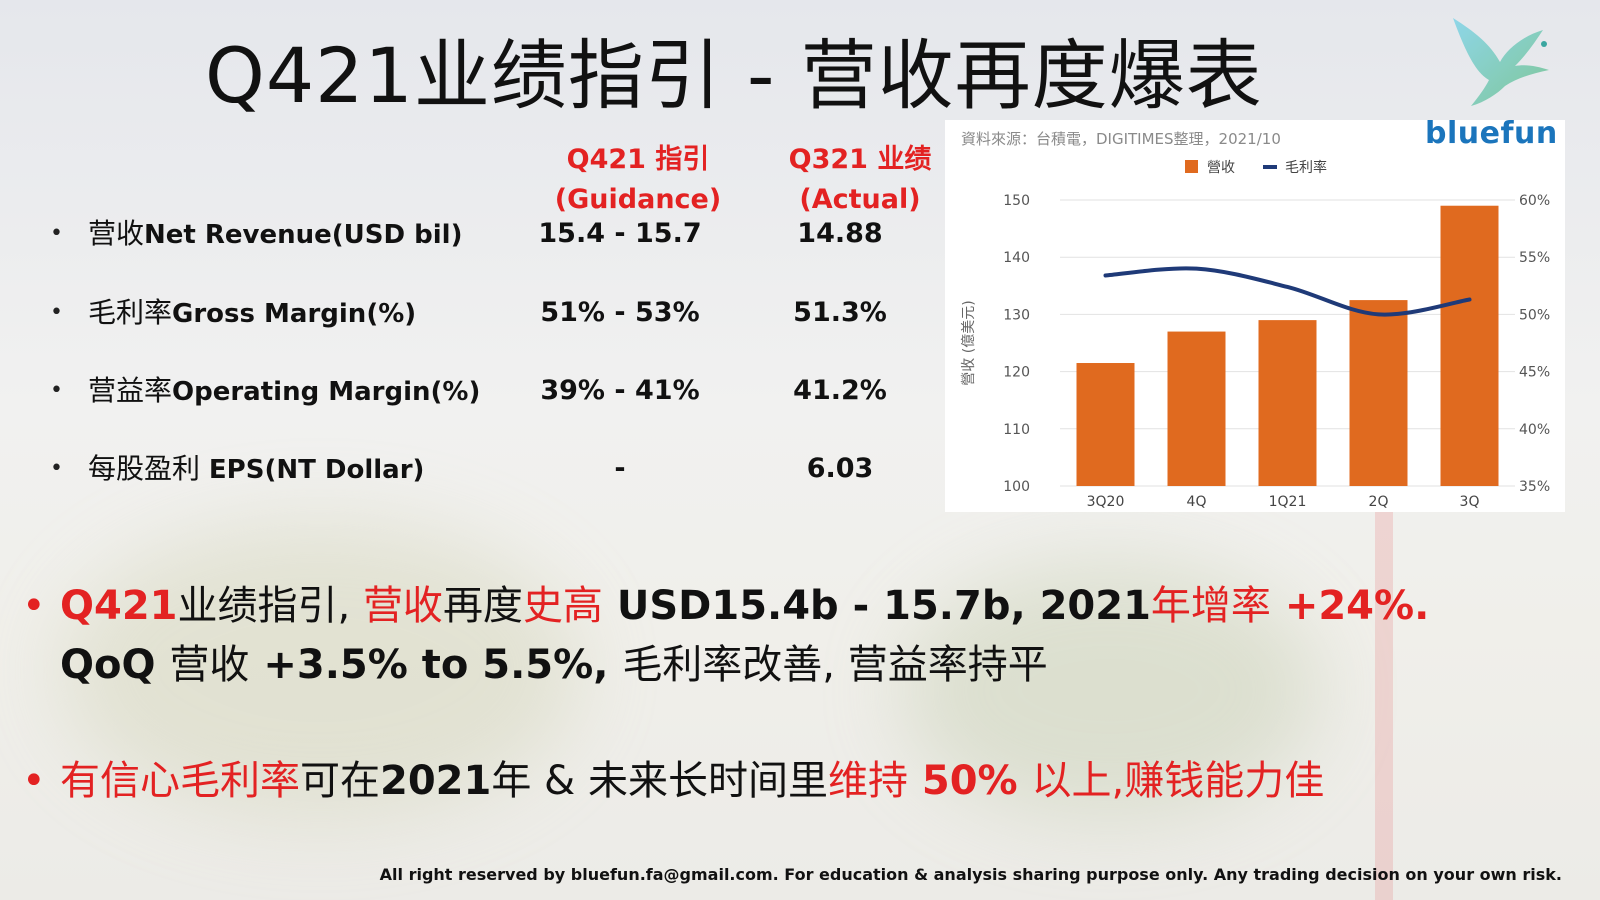 The height and width of the screenshot is (900, 1600). What do you see at coordinates (620, 468) in the screenshot?
I see `metric-guidance: -` at bounding box center [620, 468].